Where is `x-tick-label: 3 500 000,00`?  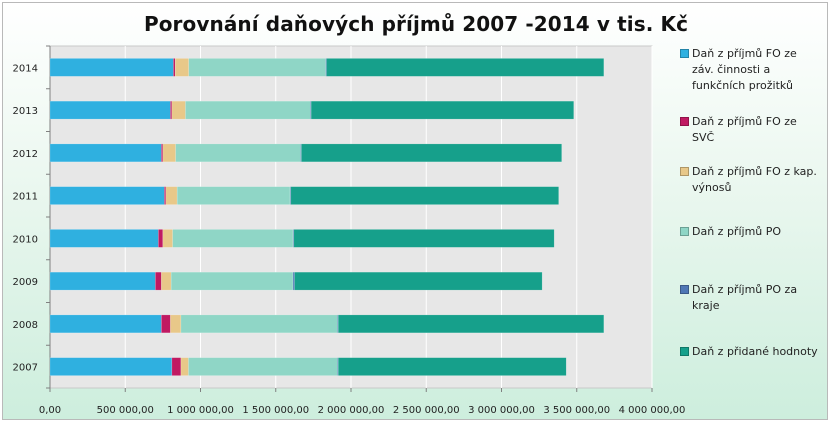
x-tick-label: 3 500 000,00 is located at coordinates (576, 410).